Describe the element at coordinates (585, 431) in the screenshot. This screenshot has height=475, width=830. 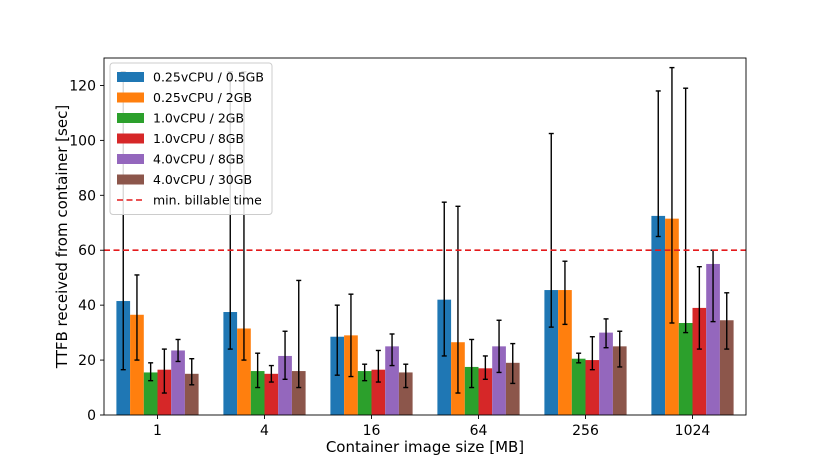
I see `x-tick-label: 256` at that location.